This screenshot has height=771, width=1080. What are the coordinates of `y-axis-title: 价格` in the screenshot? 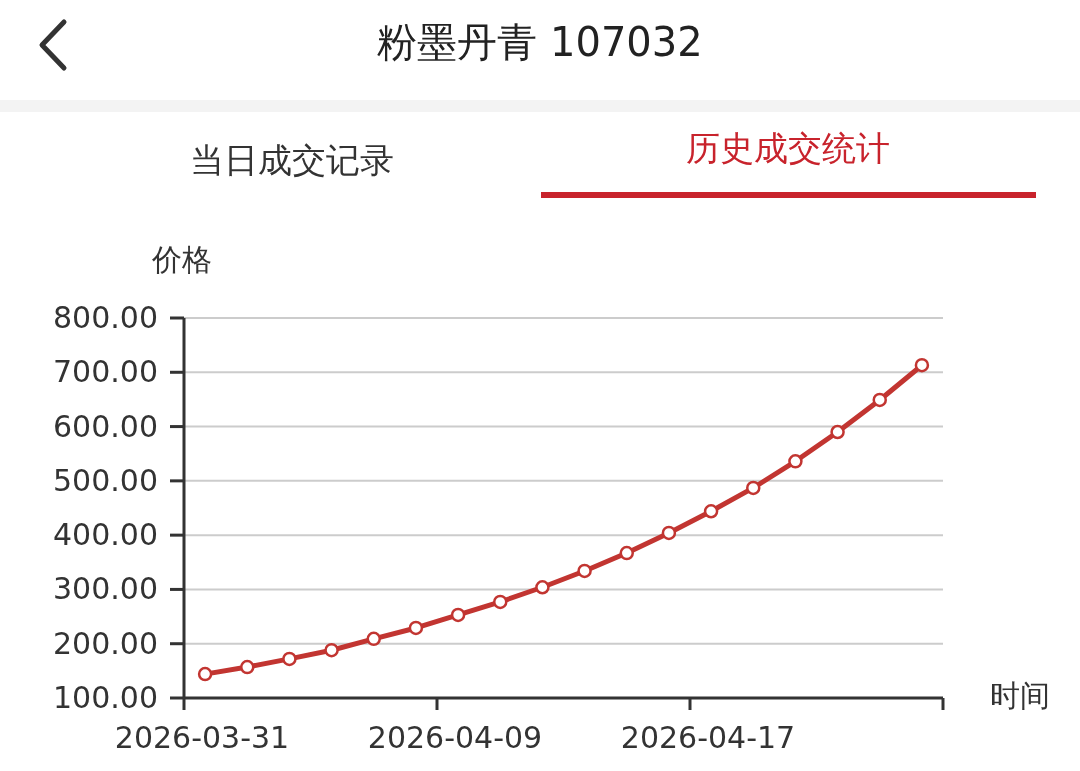 It's located at (181, 259).